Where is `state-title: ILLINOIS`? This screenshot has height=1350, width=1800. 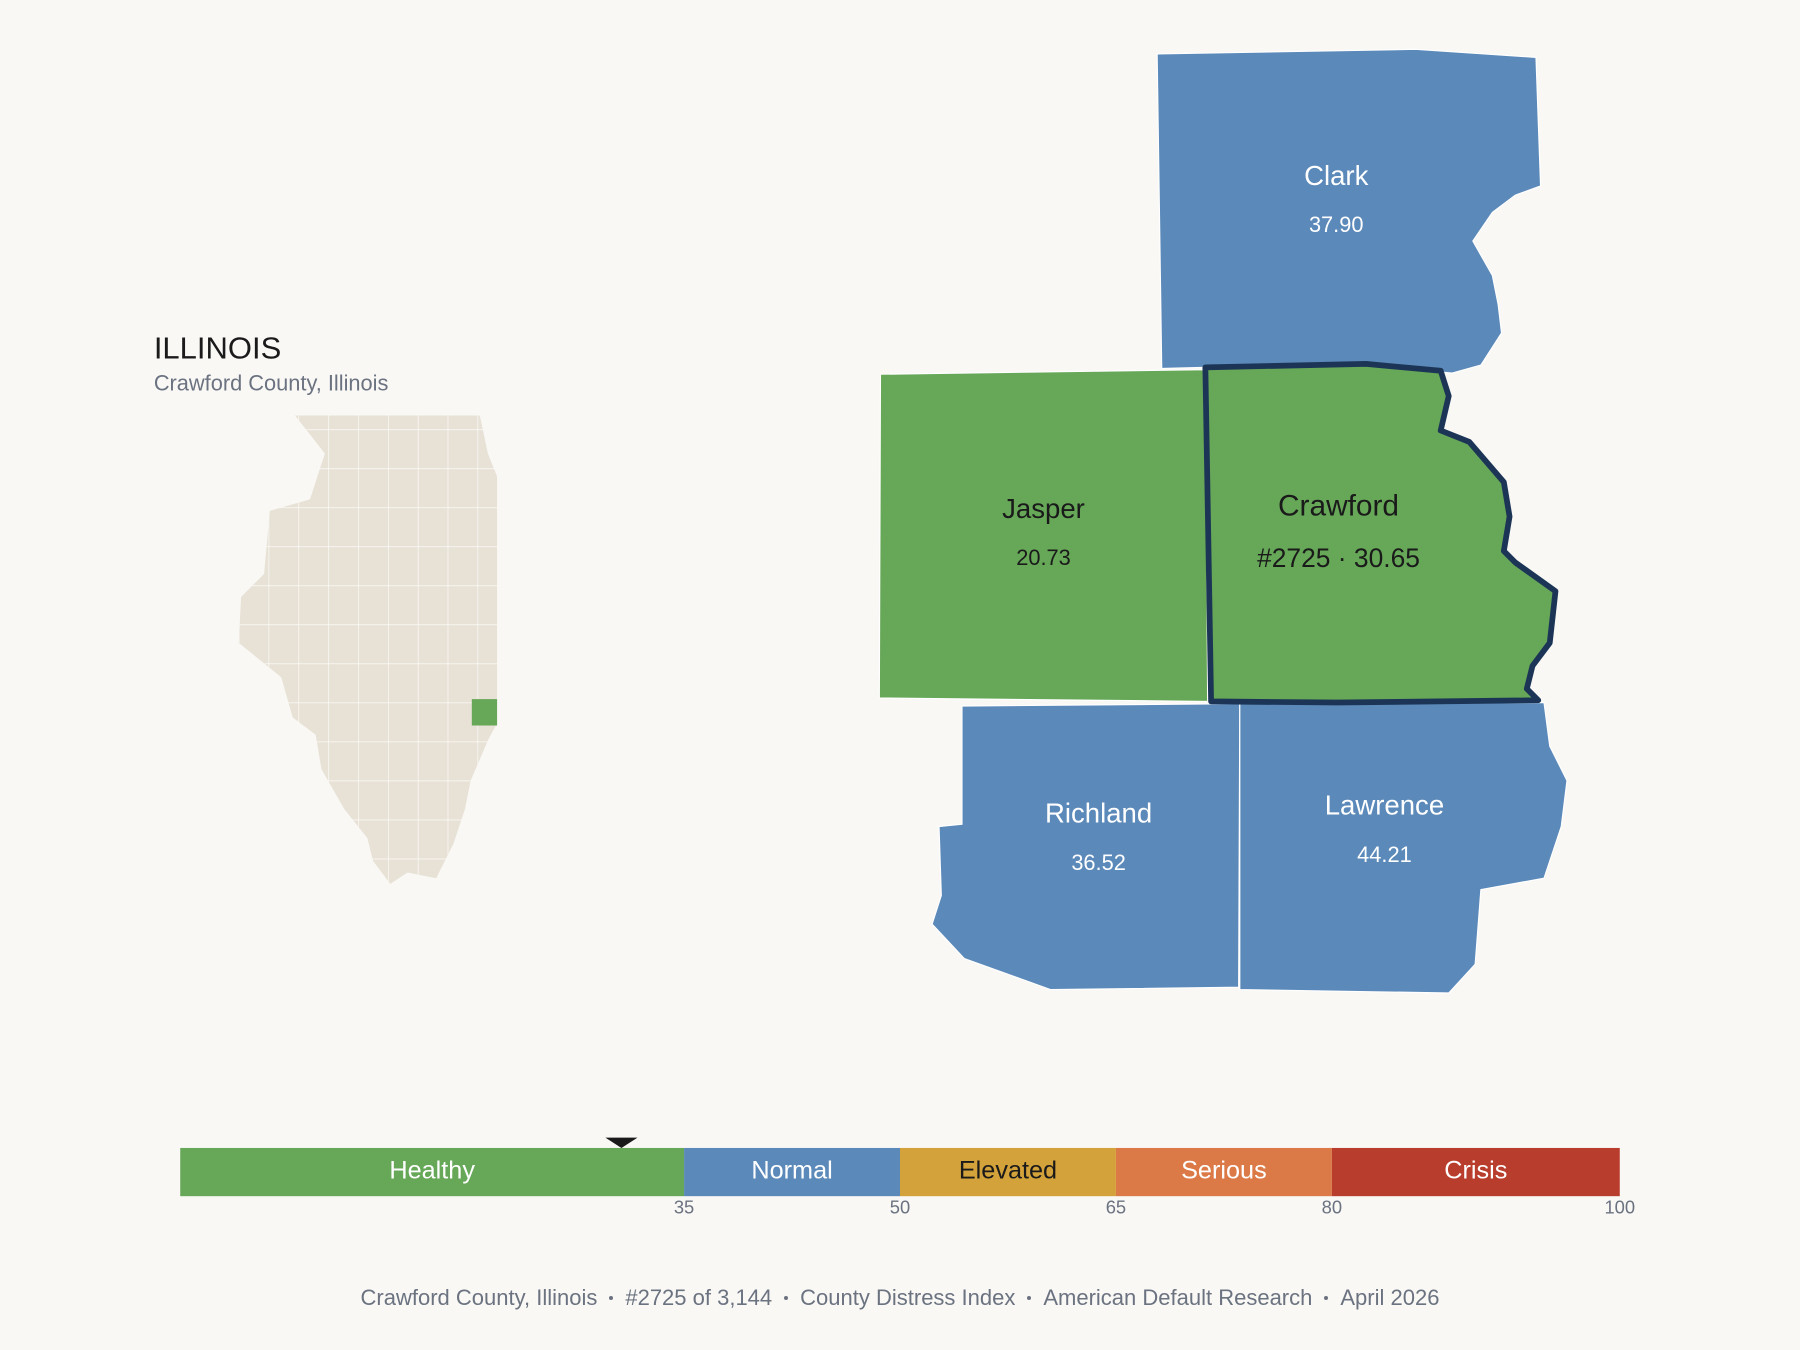 state-title: ILLINOIS is located at coordinates (217, 347).